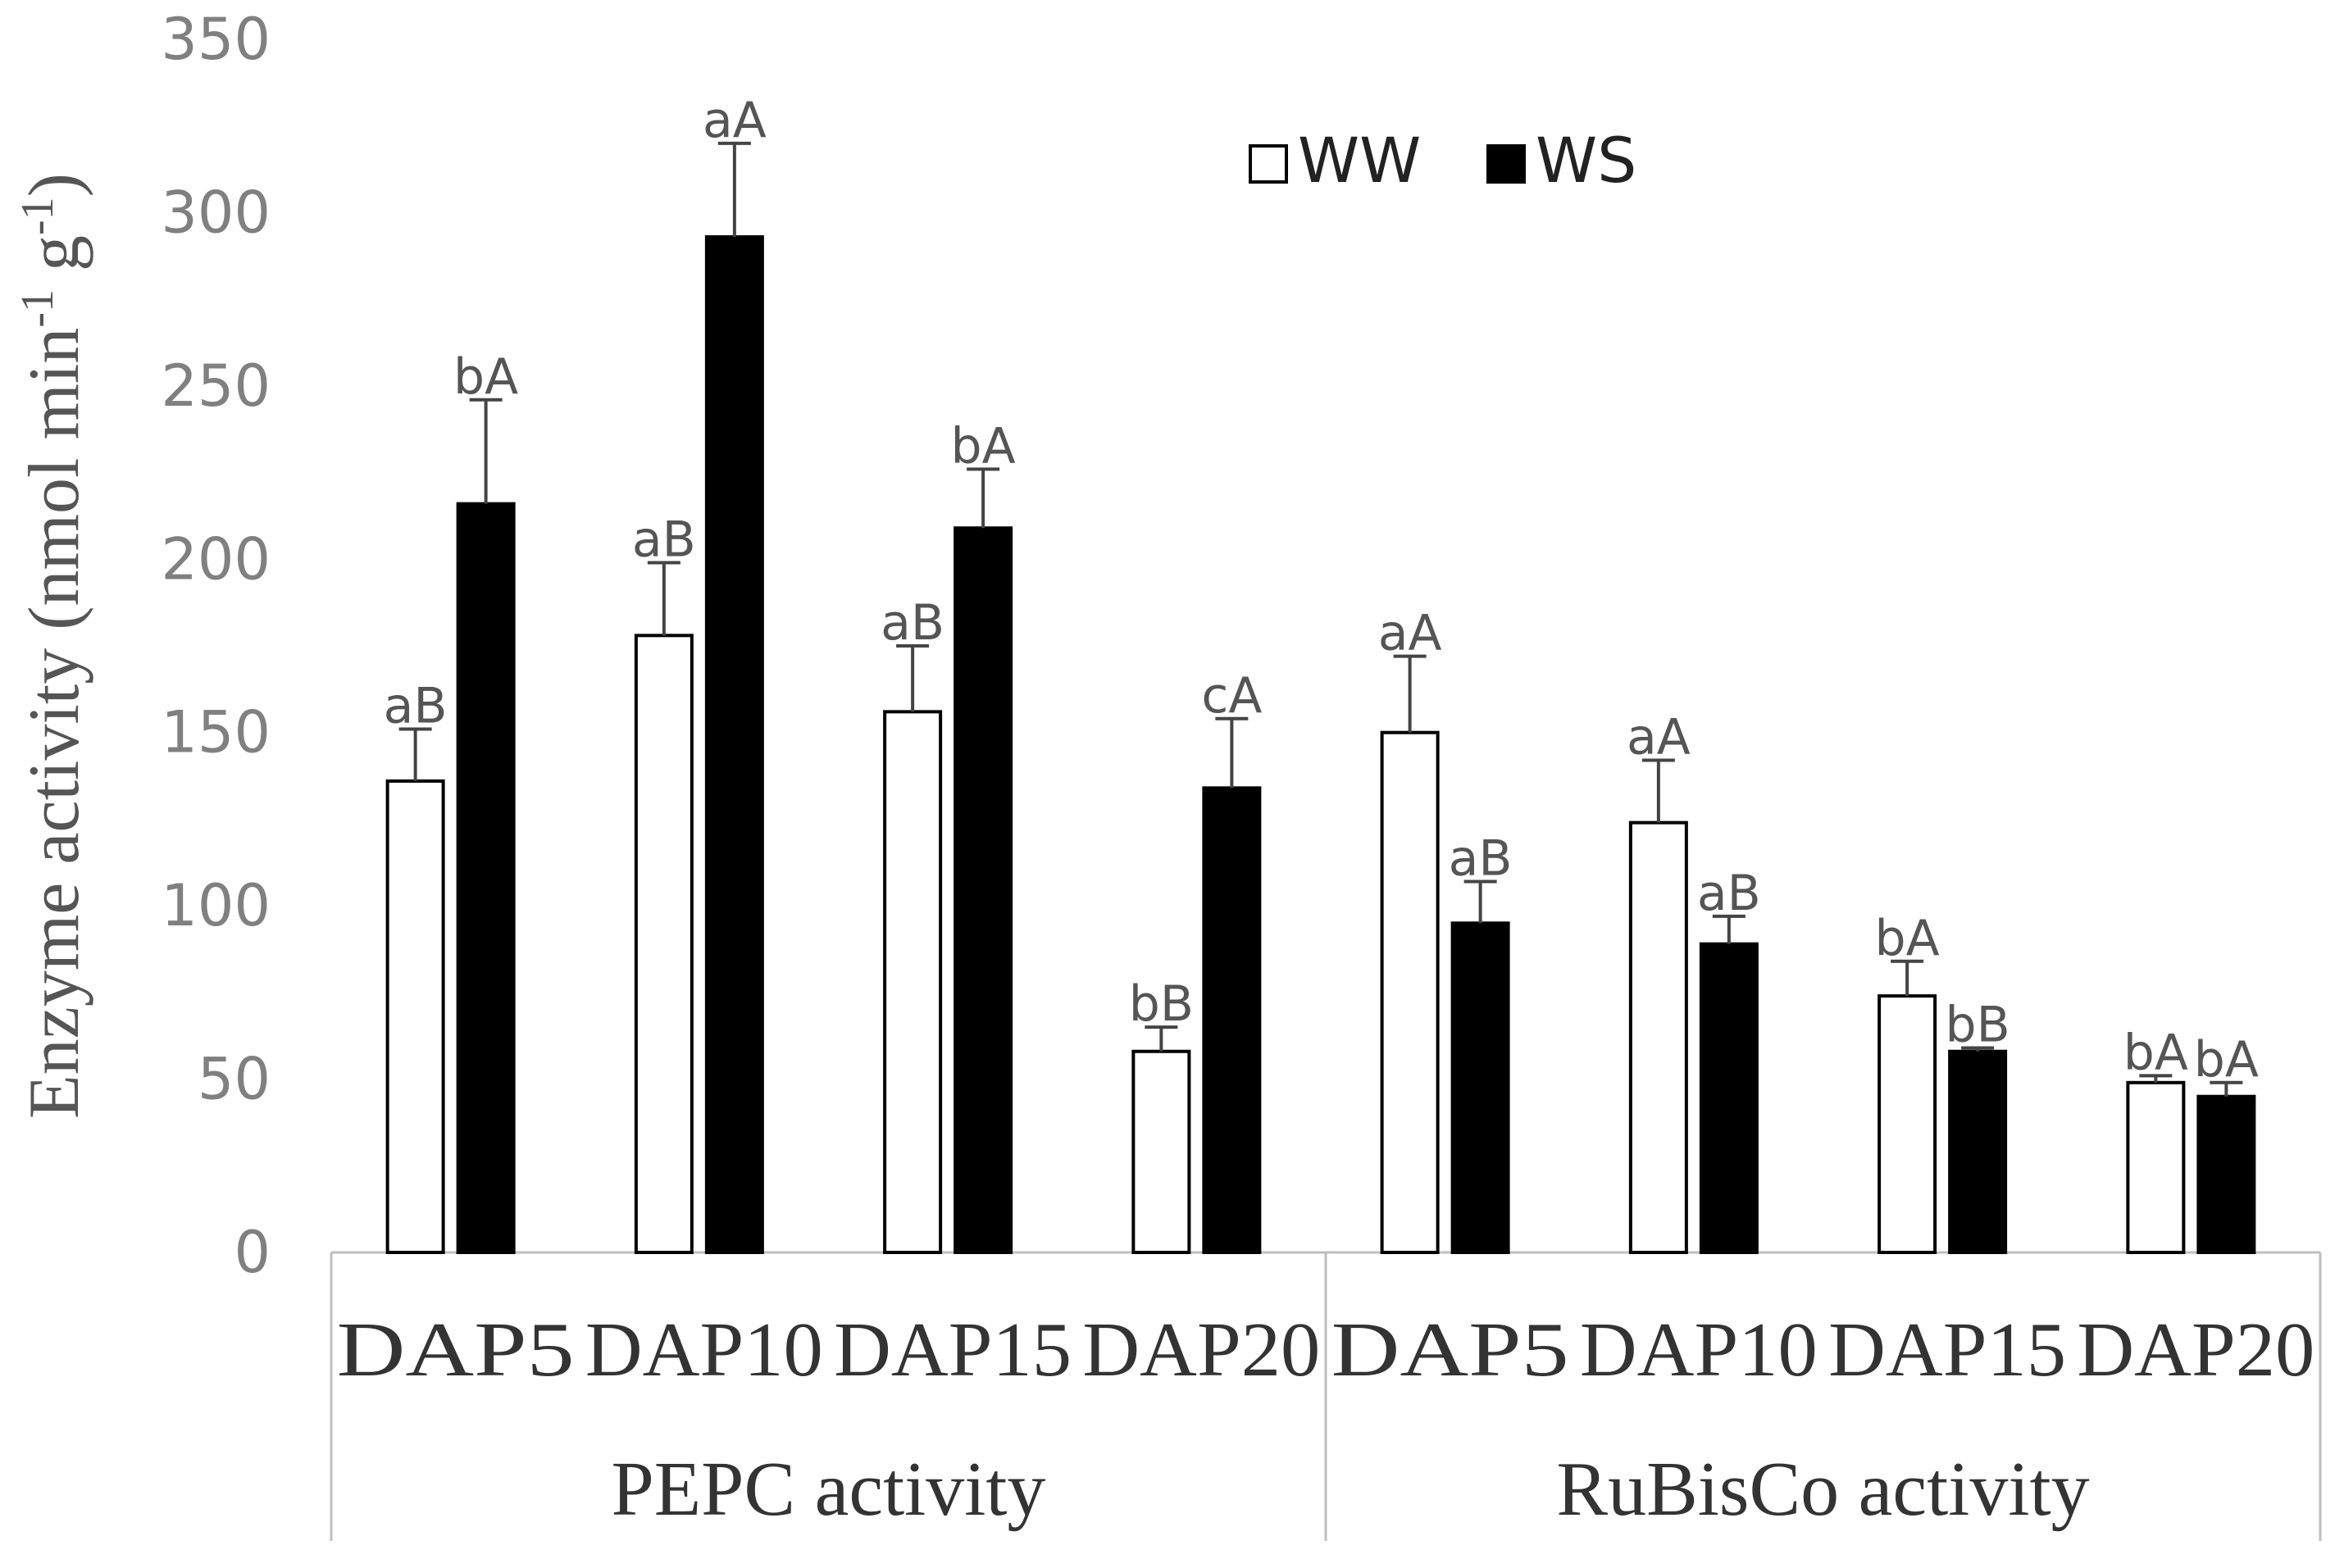 The height and width of the screenshot is (1568, 2344). I want to click on legend: WW WS, so click(1442, 160).